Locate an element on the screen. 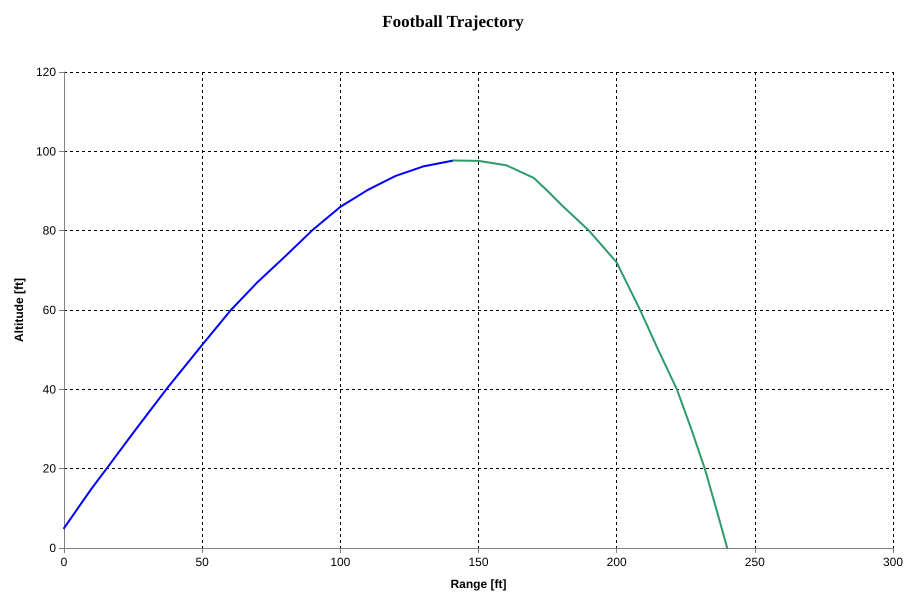 The width and height of the screenshot is (906, 600). x-tick-label: 200 is located at coordinates (616, 562).